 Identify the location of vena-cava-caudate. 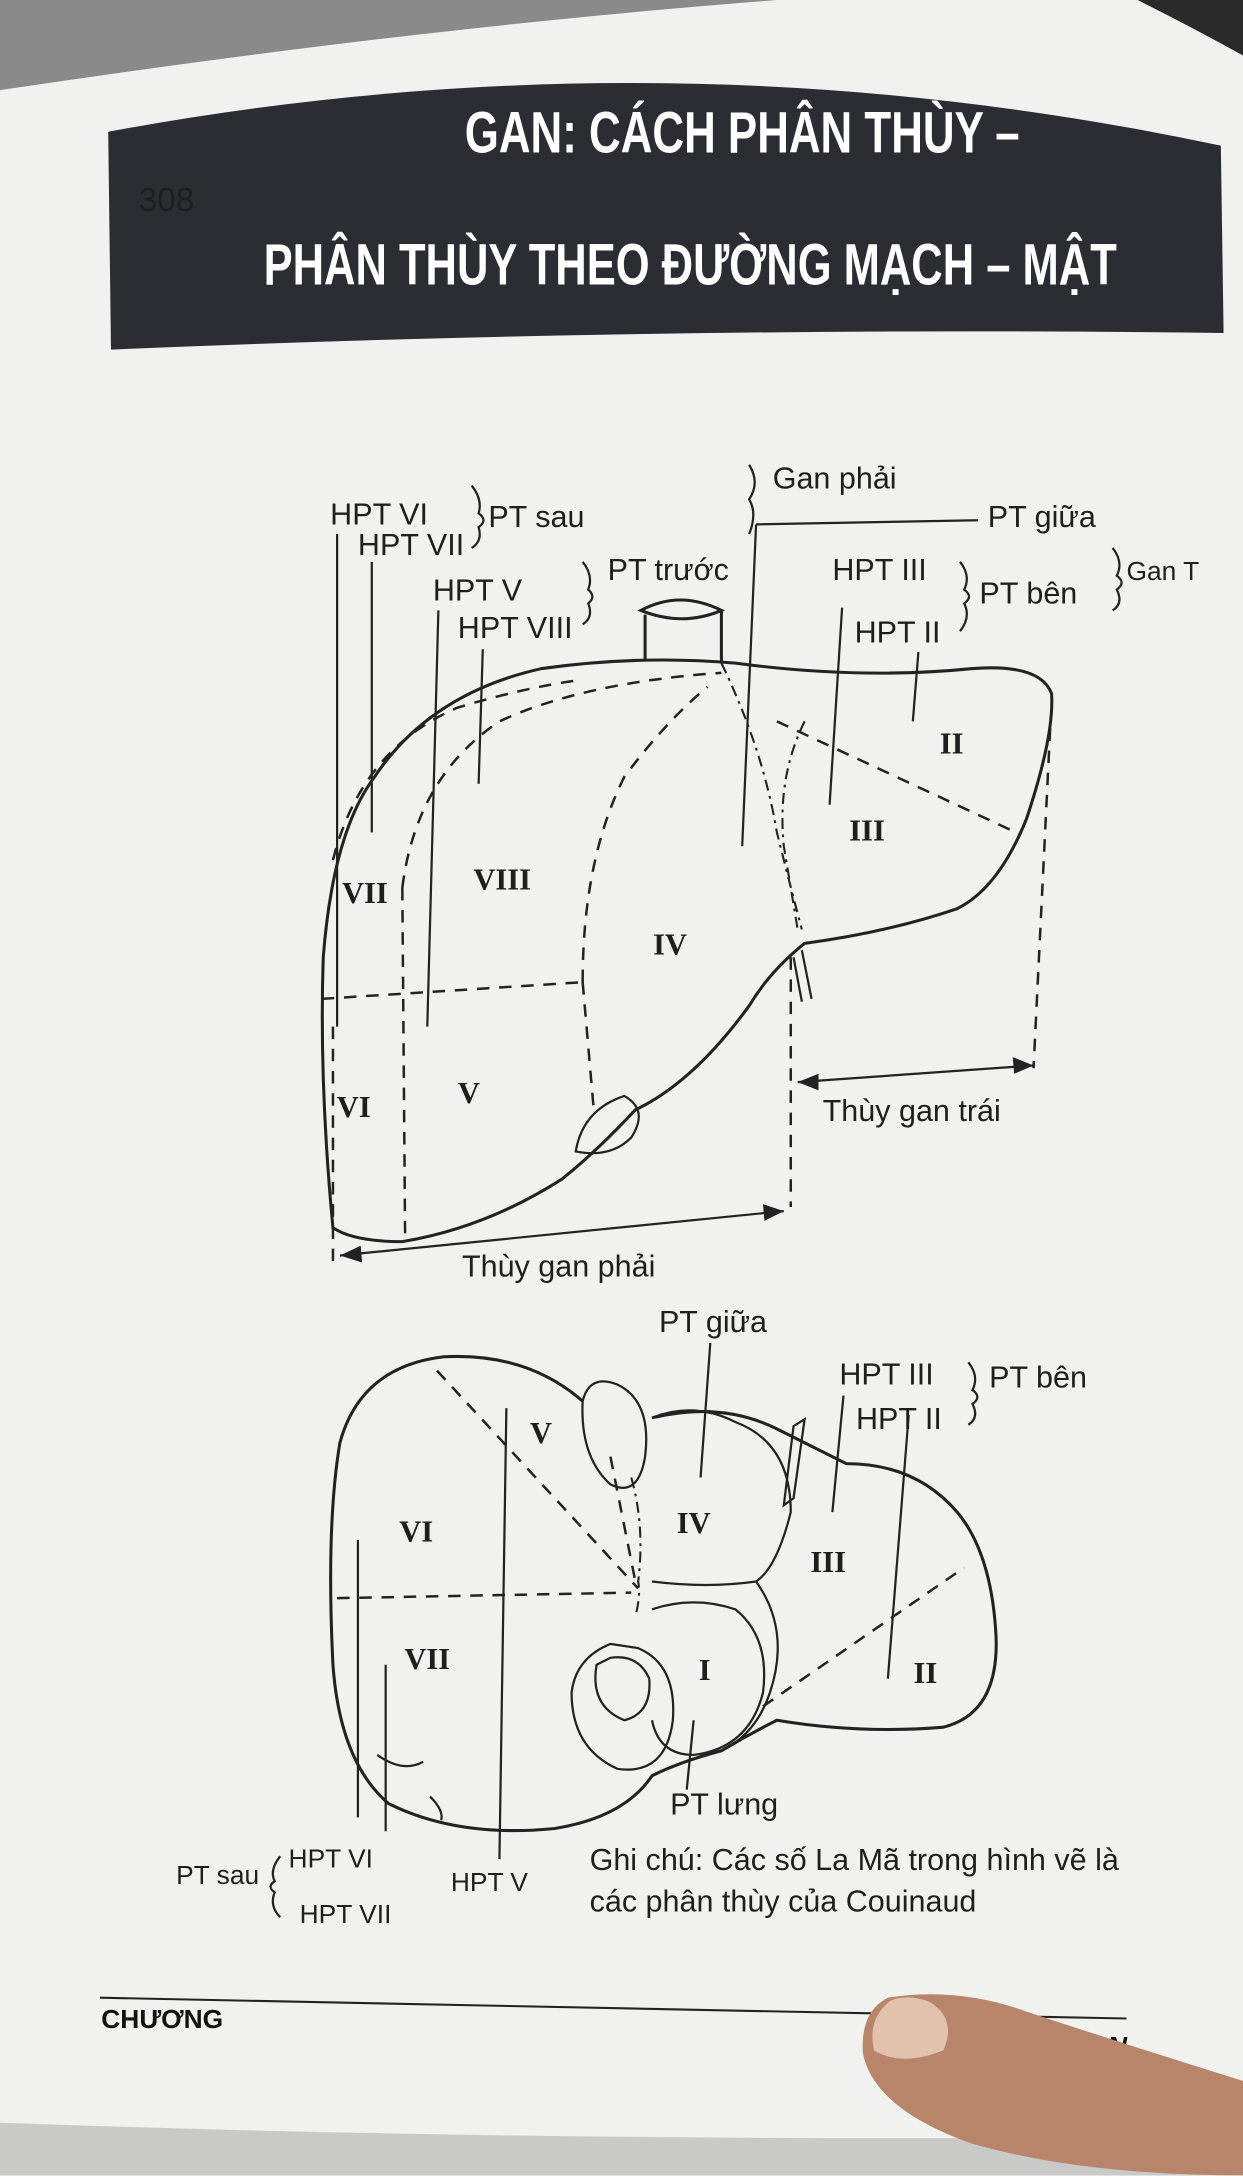
(668, 1686).